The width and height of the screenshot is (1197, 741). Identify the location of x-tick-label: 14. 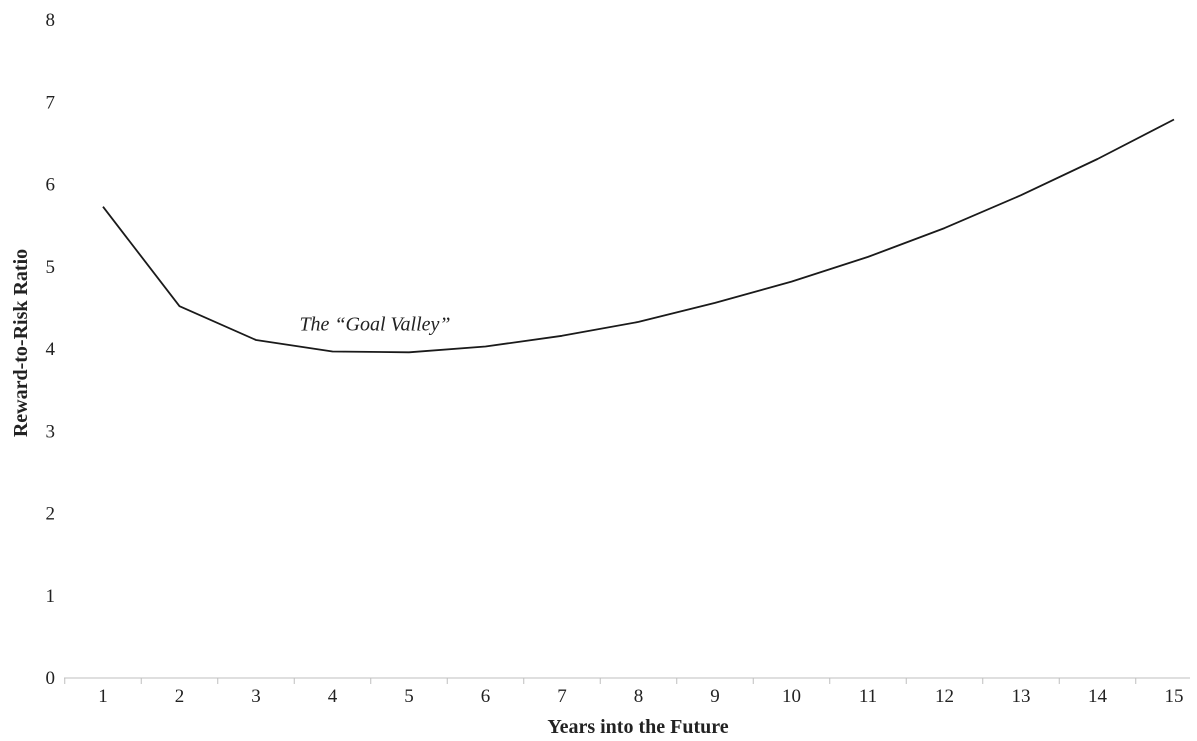
(1098, 696).